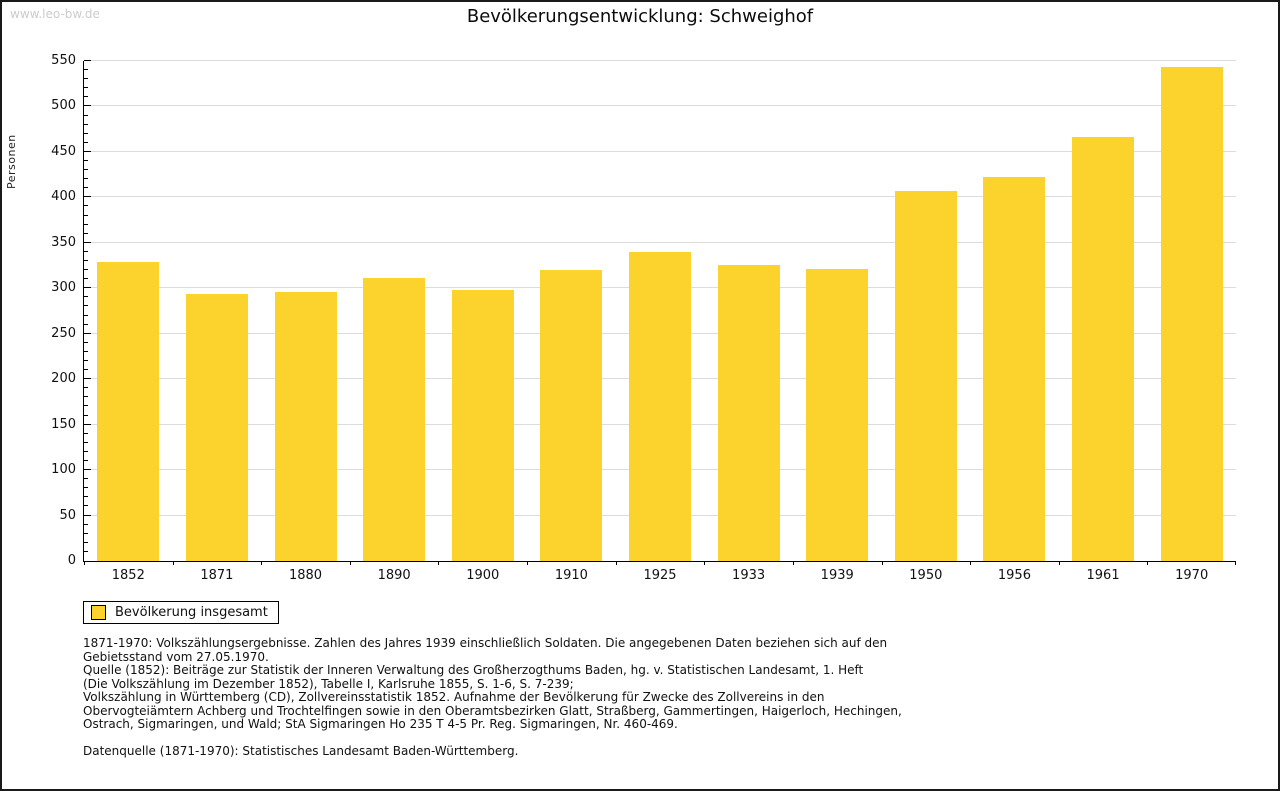 Image resolution: width=1280 pixels, height=791 pixels. What do you see at coordinates (305, 575) in the screenshot?
I see `x-tick-label: 1880` at bounding box center [305, 575].